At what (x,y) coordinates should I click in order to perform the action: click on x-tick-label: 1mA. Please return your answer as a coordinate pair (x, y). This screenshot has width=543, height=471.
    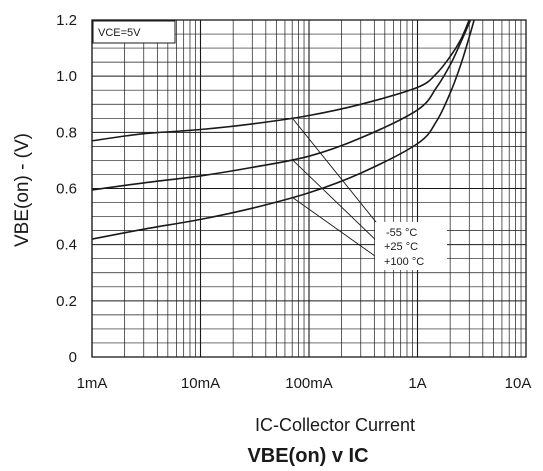
    Looking at the image, I should click on (92, 383).